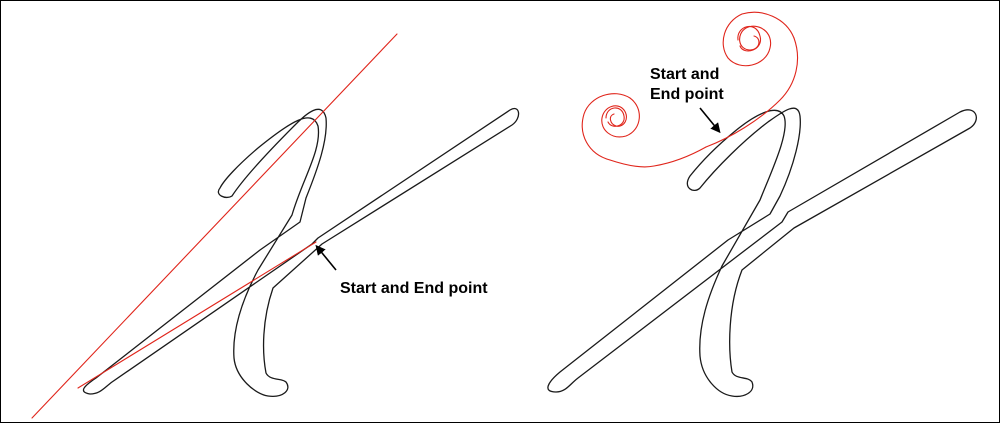 The height and width of the screenshot is (423, 1000). Describe the element at coordinates (326, 257) in the screenshot. I see `left-pointer-arrow` at that location.